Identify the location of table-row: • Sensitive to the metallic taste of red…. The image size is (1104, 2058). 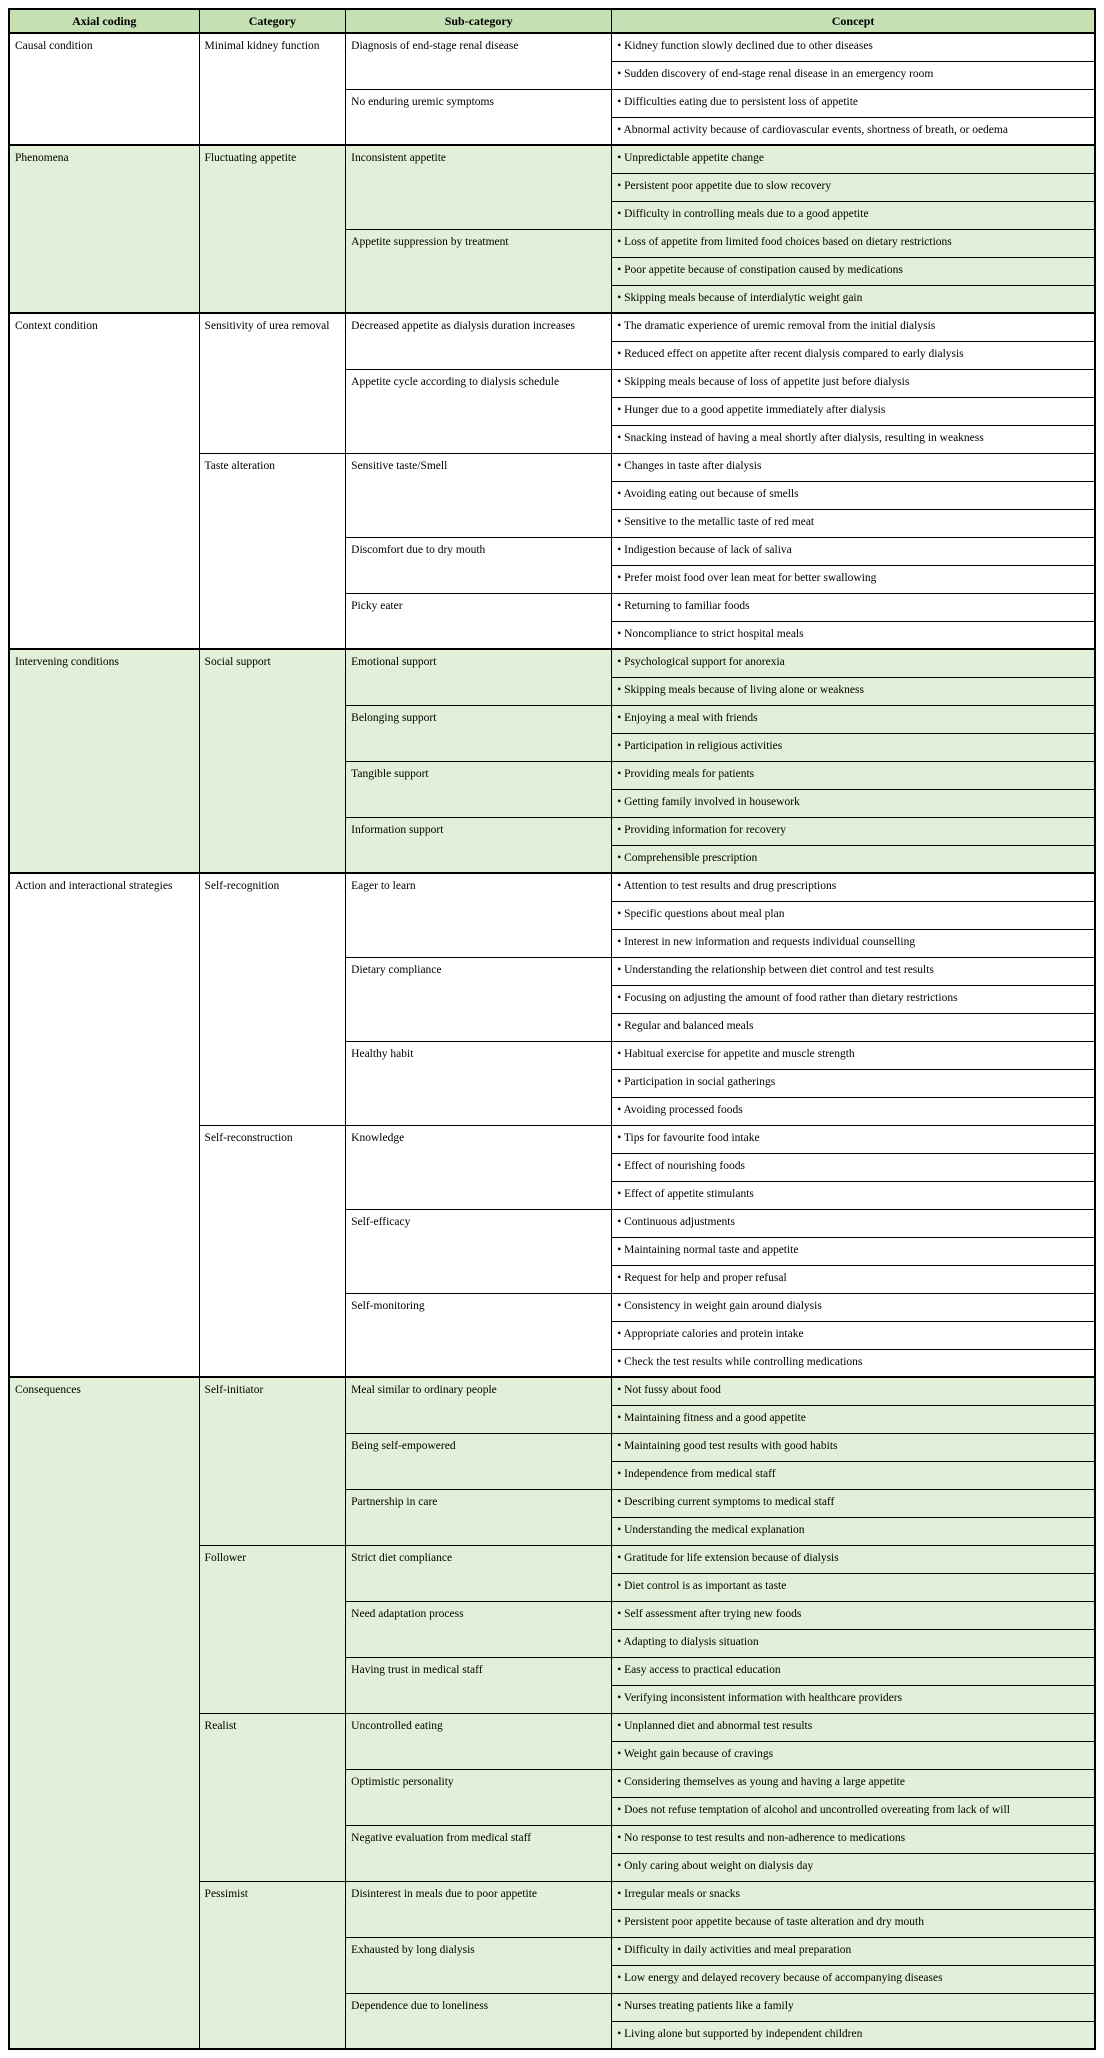
(552, 523).